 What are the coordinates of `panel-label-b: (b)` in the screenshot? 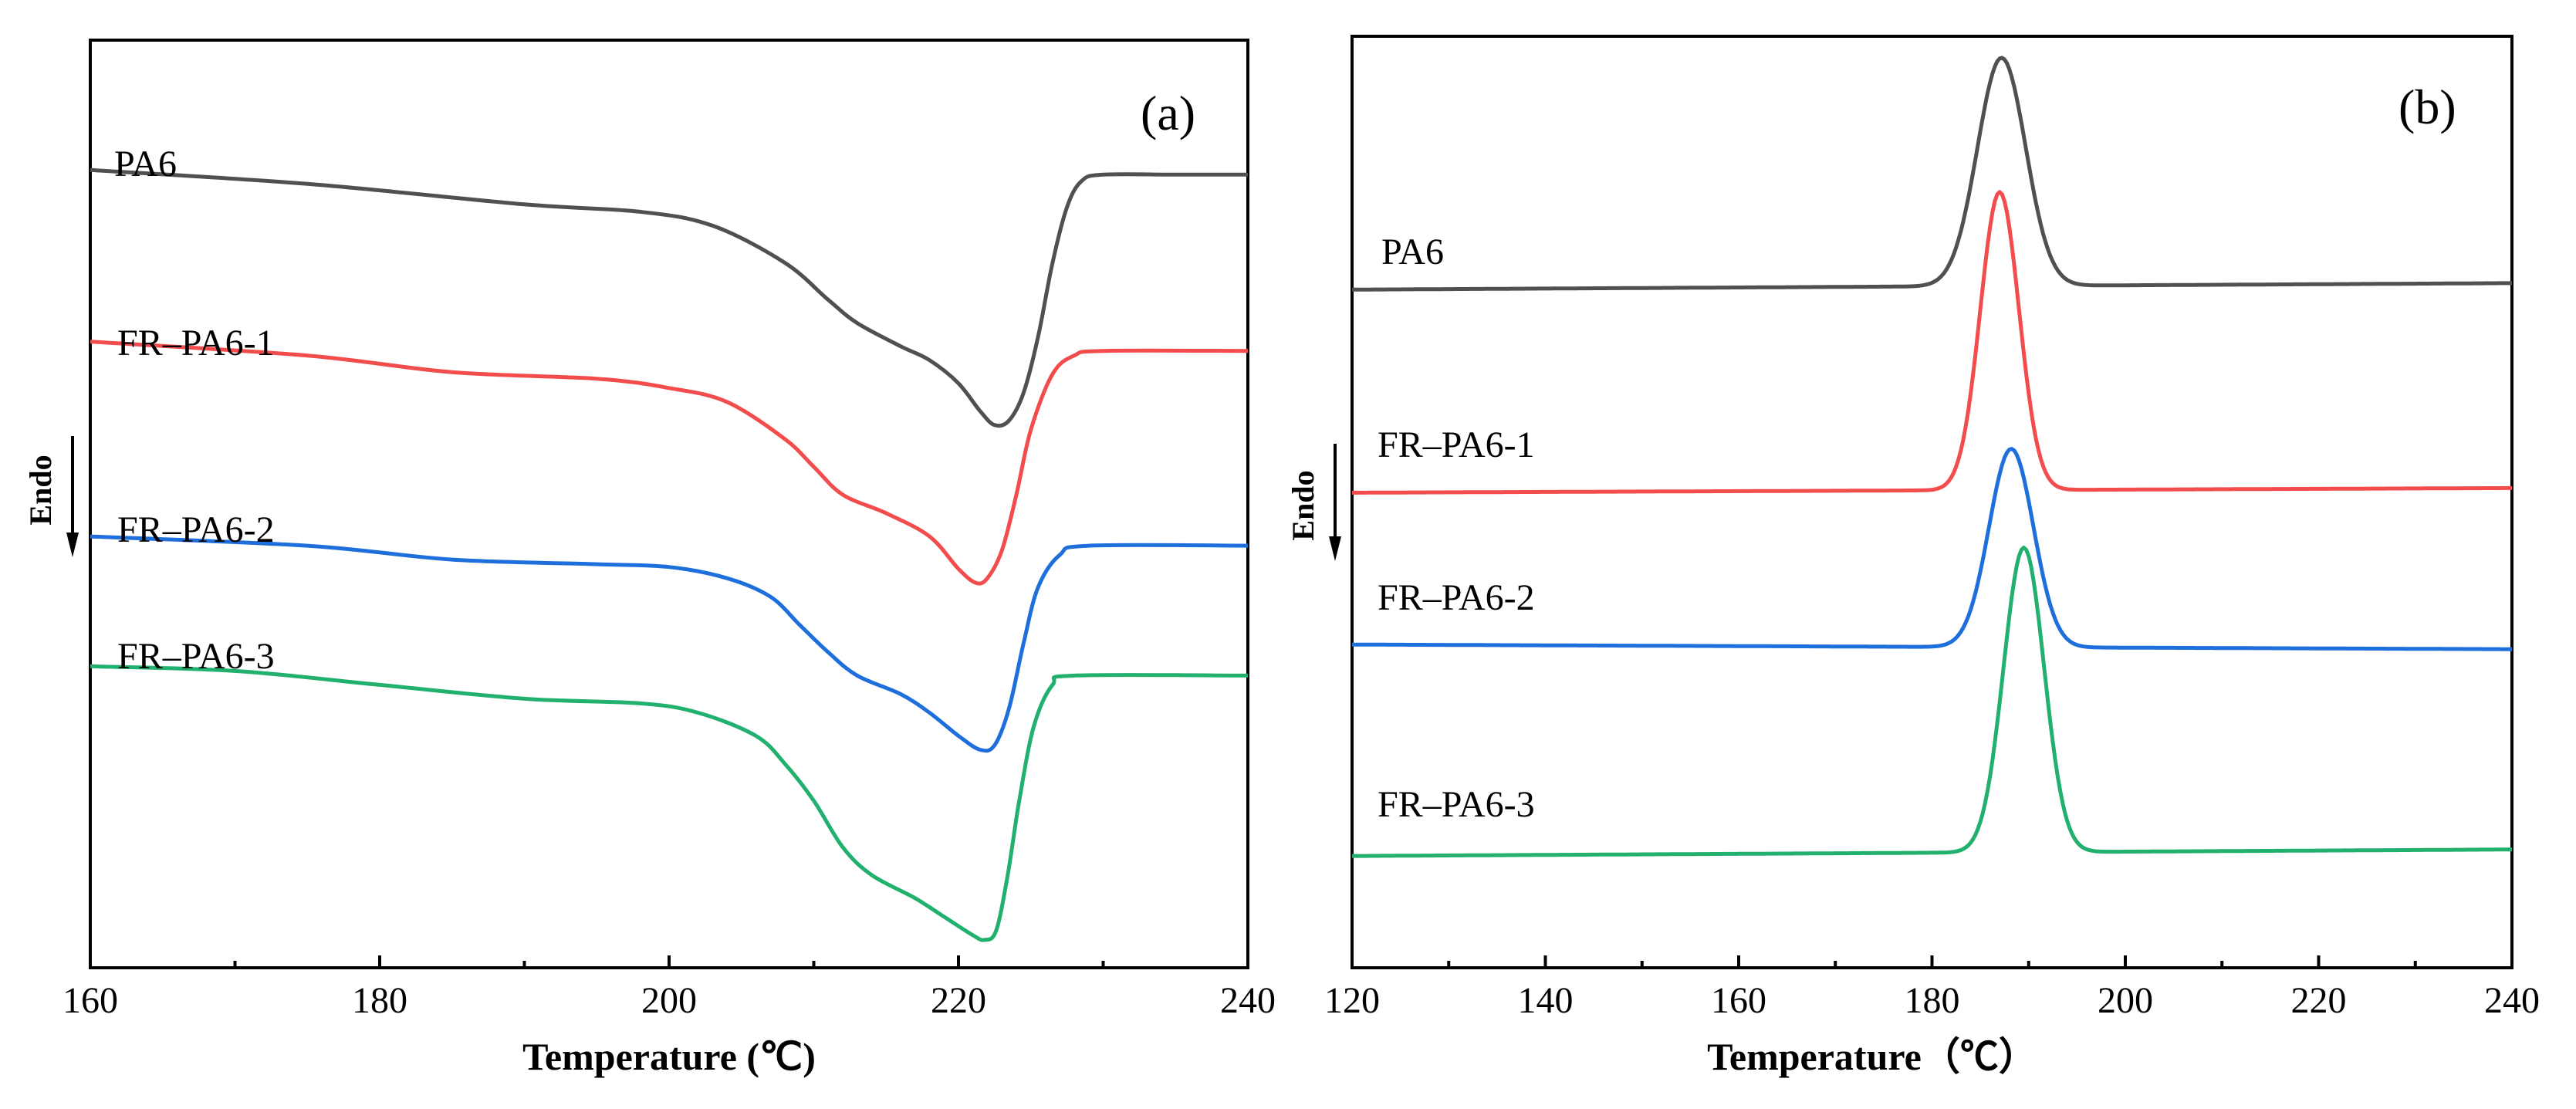 It's located at (2427, 106).